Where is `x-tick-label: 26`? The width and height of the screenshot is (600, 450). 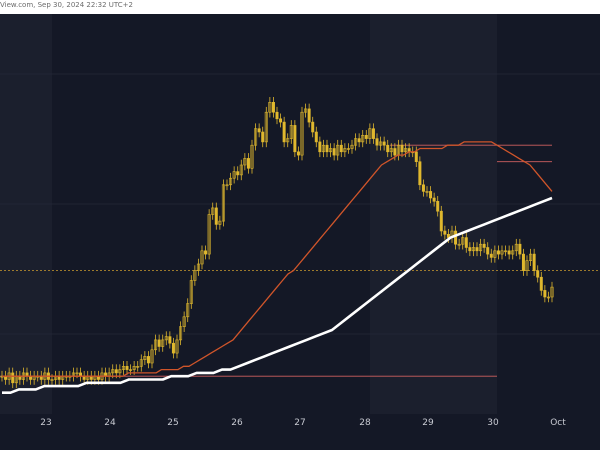
x-tick-label: 26 is located at coordinates (237, 423).